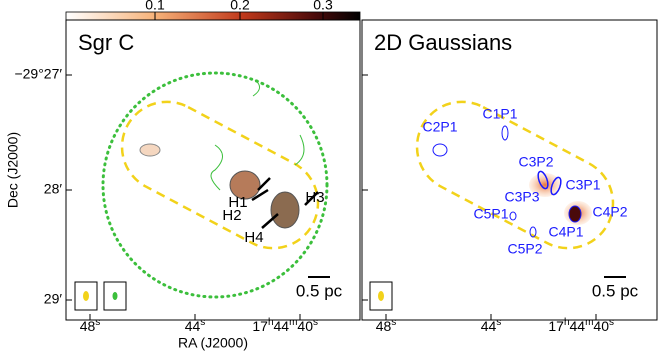 This screenshot has width=665, height=362. I want to click on colorbar-tick-label: 0.3, so click(323, 6).